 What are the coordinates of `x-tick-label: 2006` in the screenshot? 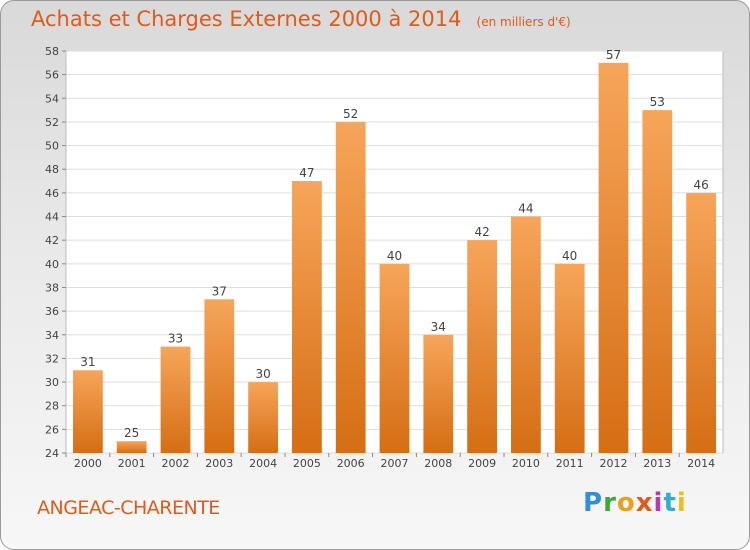 It's located at (351, 463).